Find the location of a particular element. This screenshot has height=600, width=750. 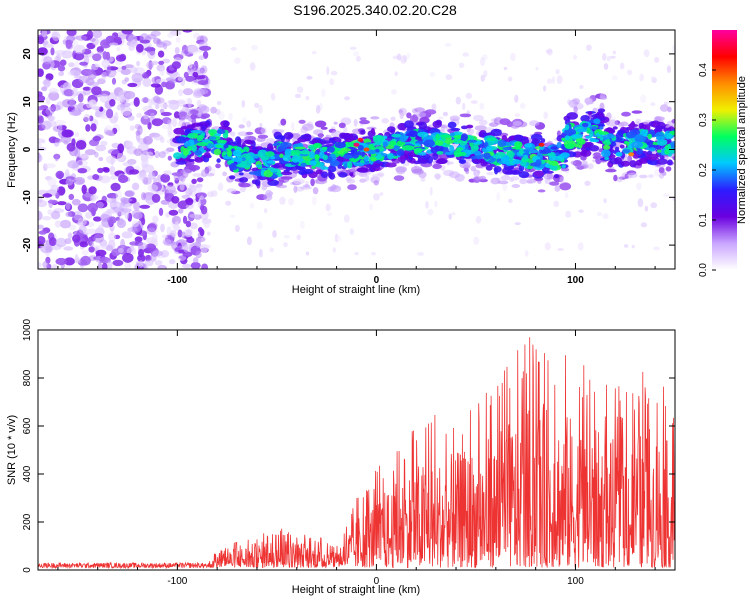

snr-x-tick-label: 0 is located at coordinates (377, 581).